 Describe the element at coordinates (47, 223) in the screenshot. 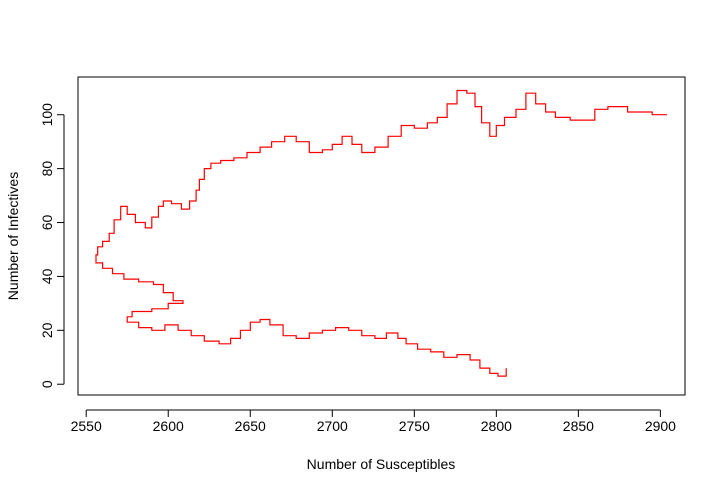

I see `y-tick-label: 60` at that location.